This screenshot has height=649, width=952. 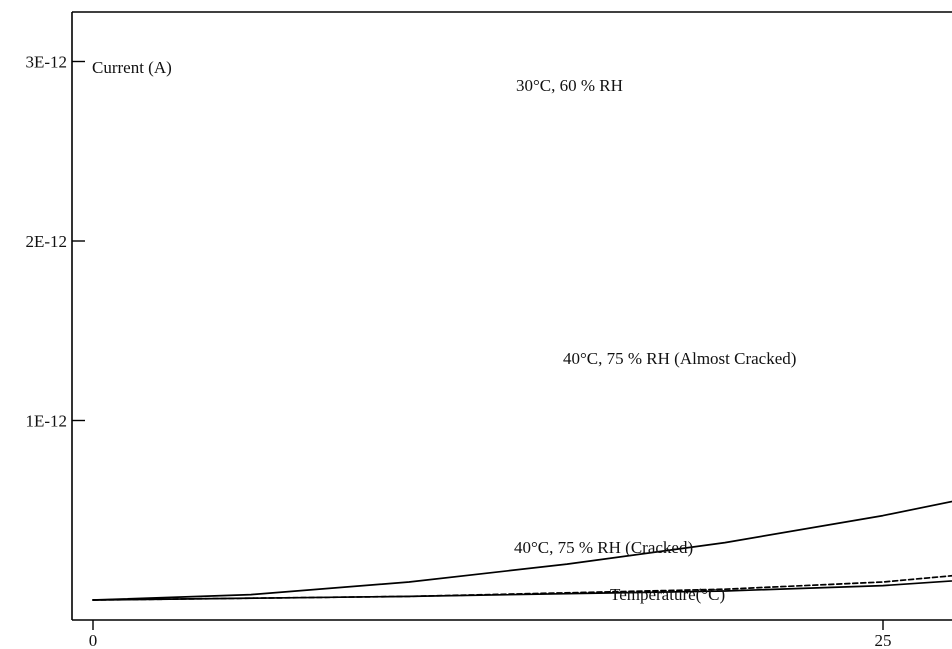 I want to click on series-label-cracked: 40°C, 75 % RH (Cracked), so click(x=603, y=547).